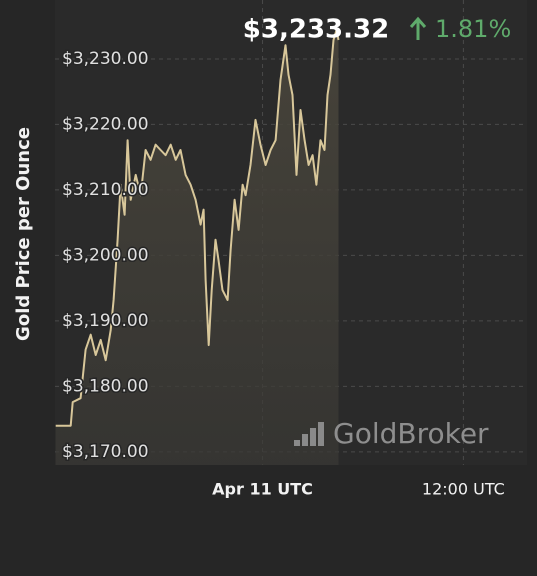 This screenshot has height=576, width=537. What do you see at coordinates (418, 28) in the screenshot?
I see `up-arrow` at bounding box center [418, 28].